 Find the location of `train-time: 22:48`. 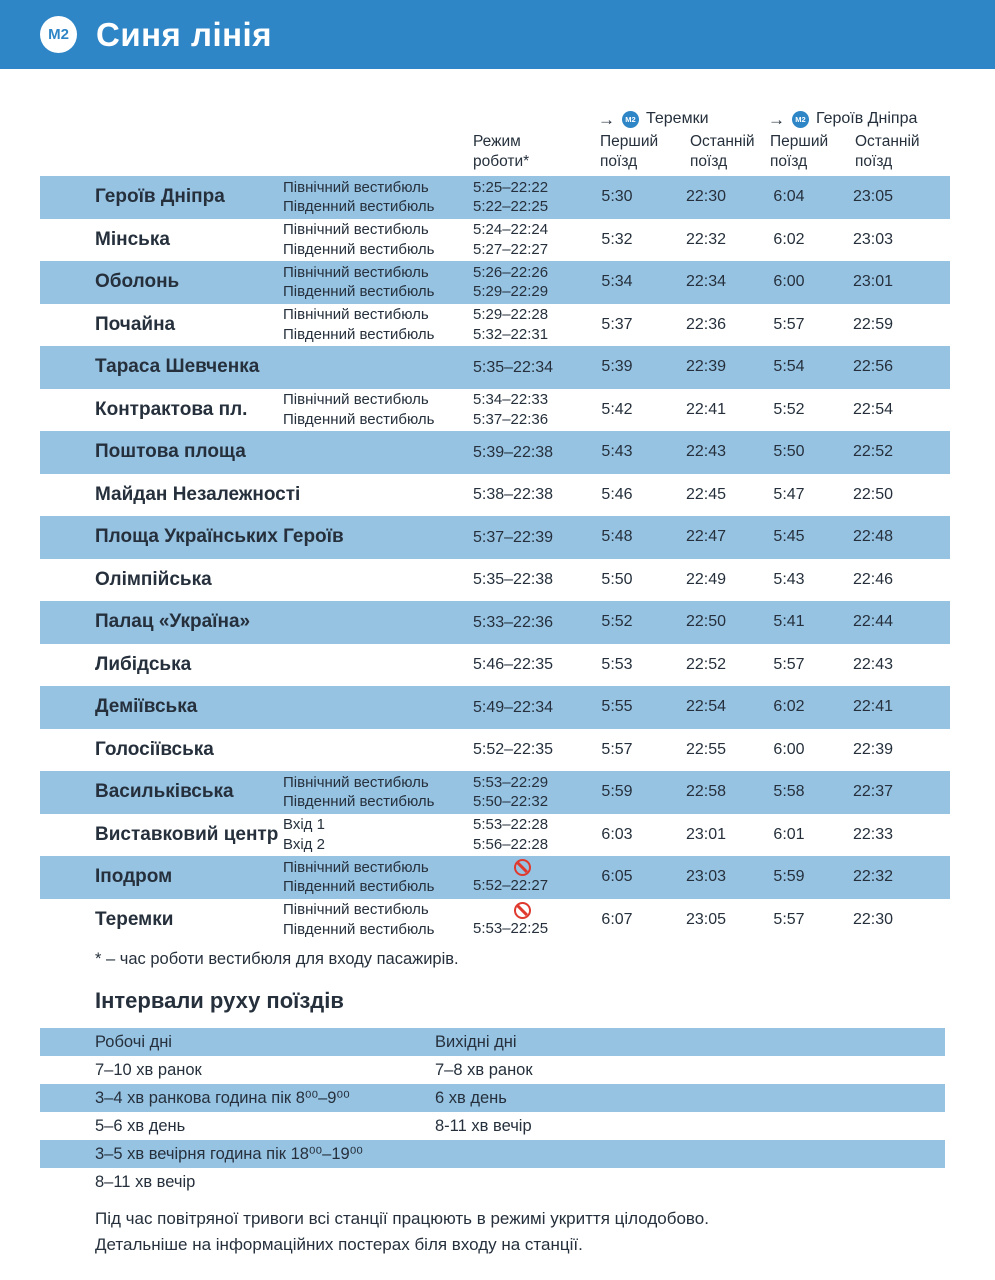

train-time: 22:48 is located at coordinates (873, 537).